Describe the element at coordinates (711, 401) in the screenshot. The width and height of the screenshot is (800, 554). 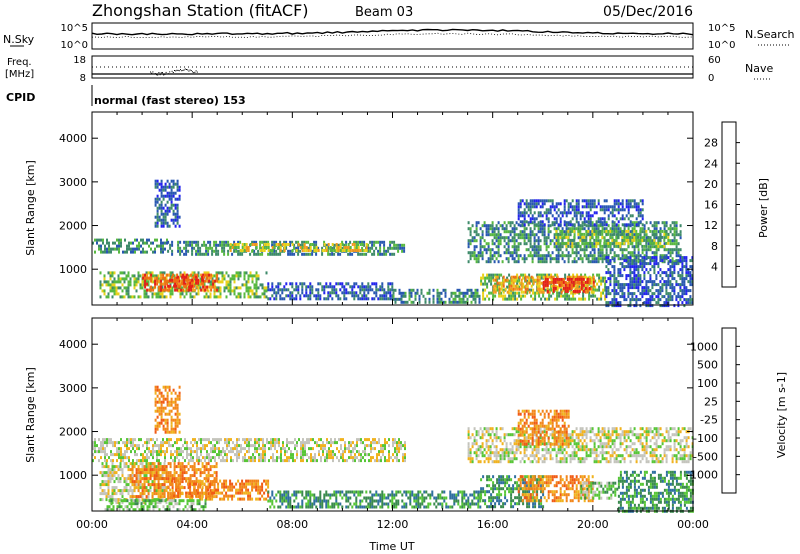
I see `colorbar-tick-label: 25` at that location.